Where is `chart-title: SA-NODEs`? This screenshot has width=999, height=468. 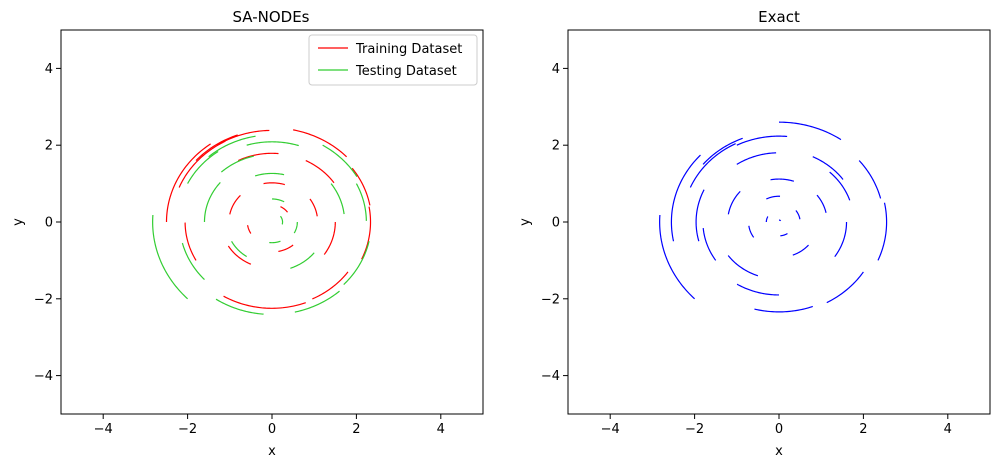 chart-title: SA-NODEs is located at coordinates (270, 17).